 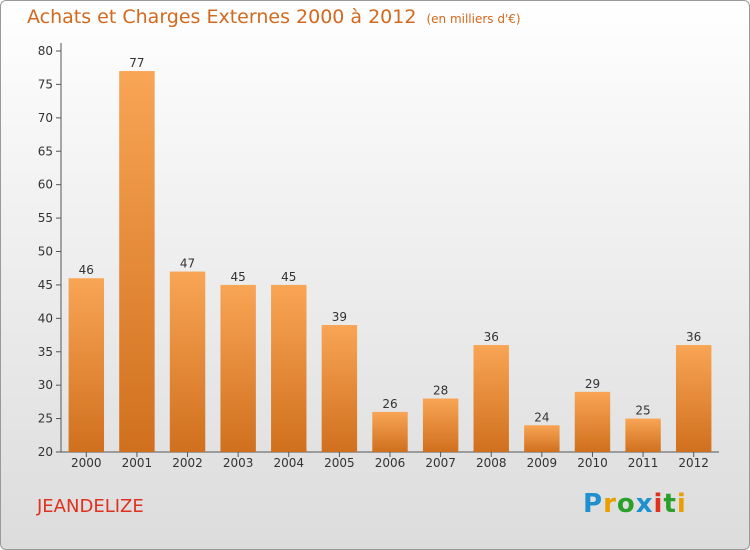 I want to click on y-tick-label: 65, so click(x=45, y=151).